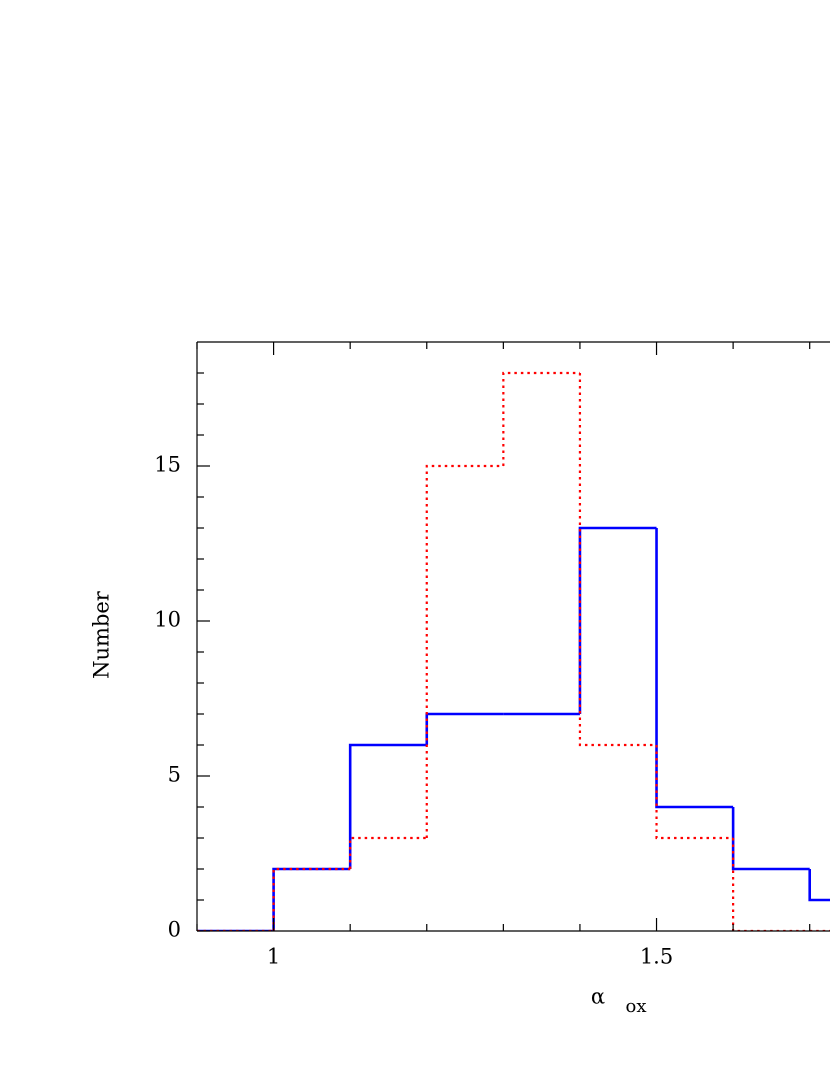  What do you see at coordinates (174, 775) in the screenshot?
I see `y-tick-label: 5` at bounding box center [174, 775].